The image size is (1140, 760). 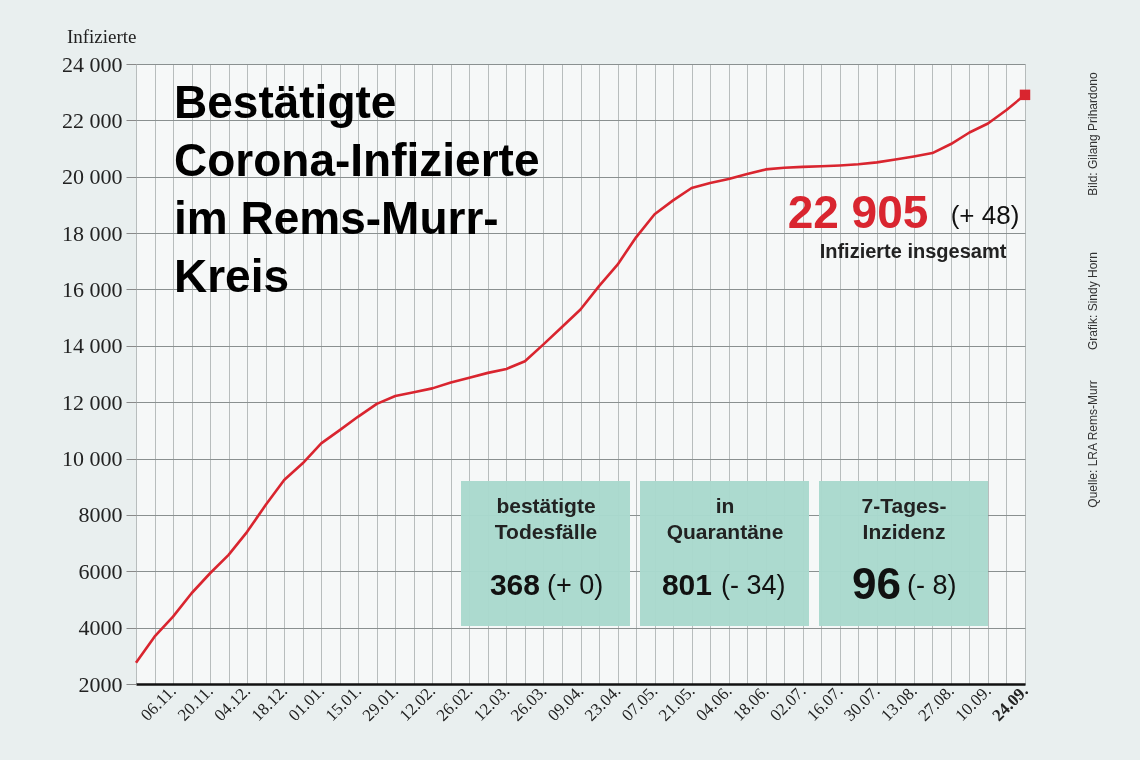 What do you see at coordinates (92, 120) in the screenshot?
I see `y-tick-label: 22 000` at bounding box center [92, 120].